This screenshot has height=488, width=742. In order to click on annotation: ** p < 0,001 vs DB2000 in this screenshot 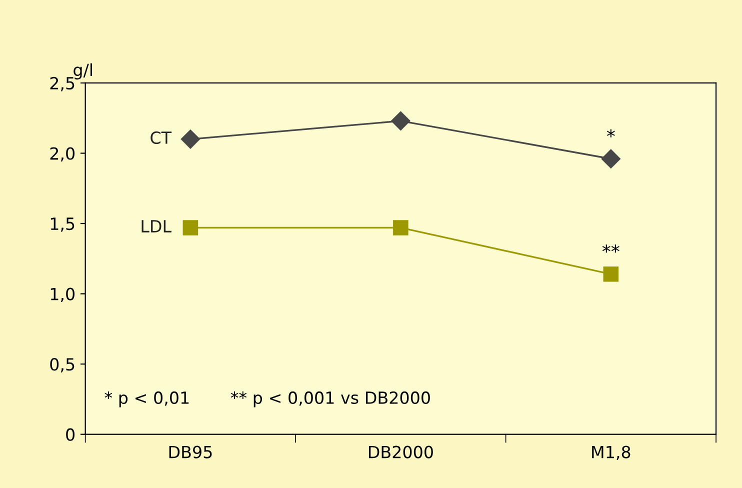, I will do `click(330, 399)`.